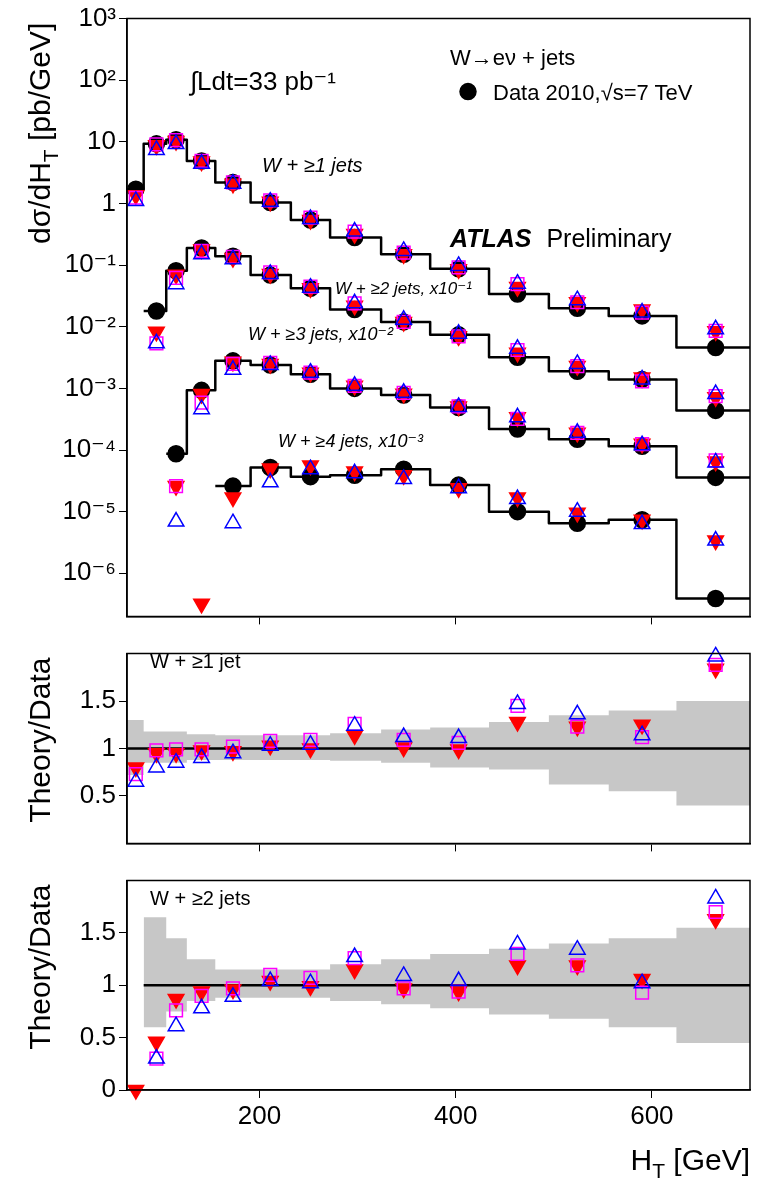  What do you see at coordinates (513, 57) in the screenshot?
I see `legend-title: W→eν + jets` at bounding box center [513, 57].